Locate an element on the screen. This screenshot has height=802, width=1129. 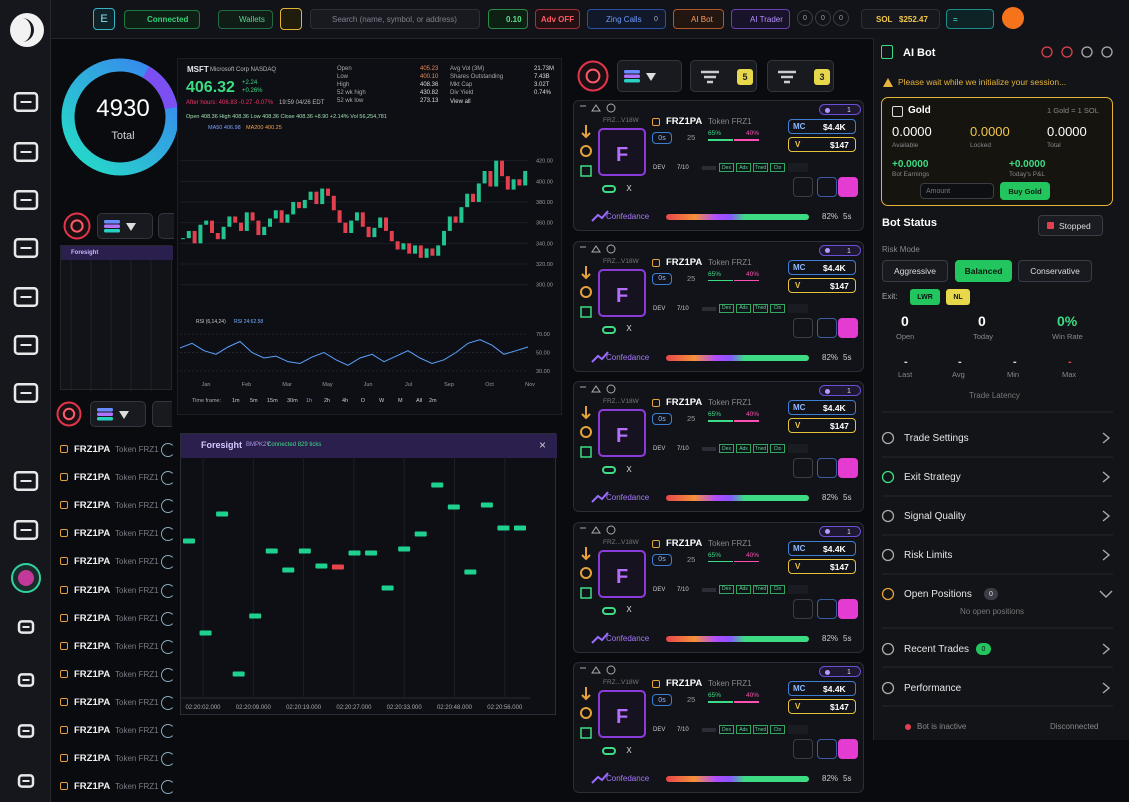
profile-avatar is located at coordinates (1013, 18).